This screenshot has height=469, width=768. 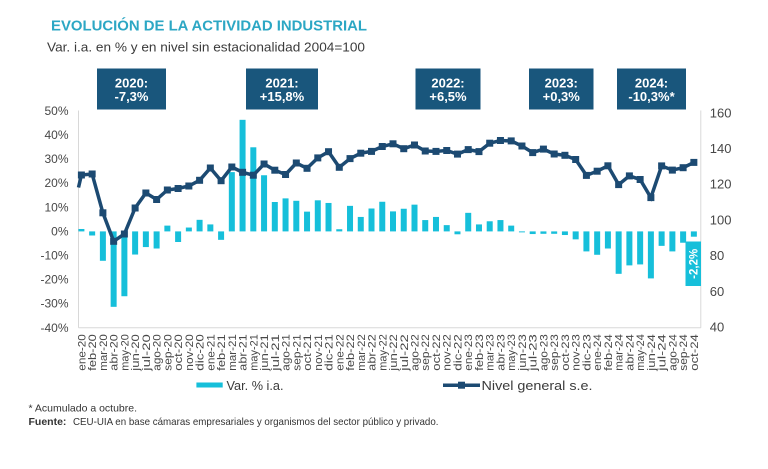 What do you see at coordinates (587, 352) in the screenshot?
I see `svg-text: dic-23` at bounding box center [587, 352].